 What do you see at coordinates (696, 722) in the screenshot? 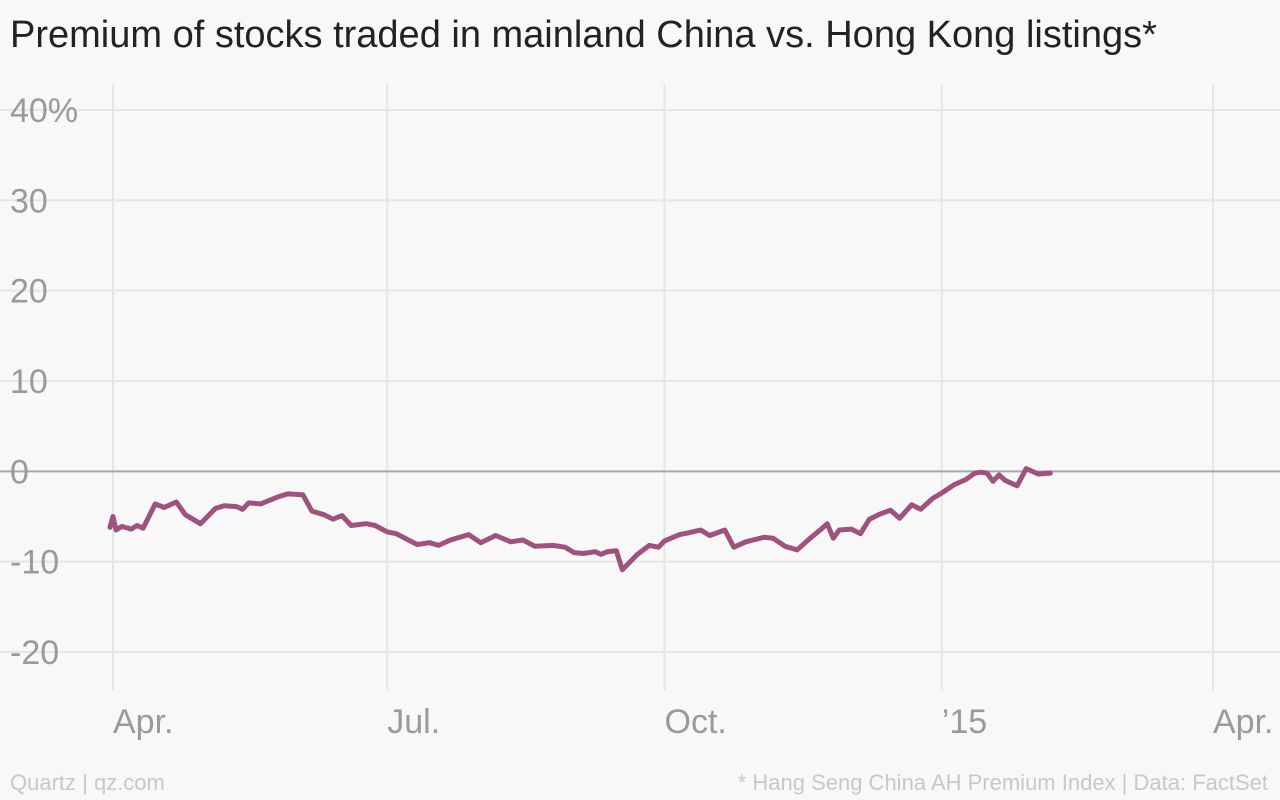
I see `x-tick-label: Oct.` at bounding box center [696, 722].